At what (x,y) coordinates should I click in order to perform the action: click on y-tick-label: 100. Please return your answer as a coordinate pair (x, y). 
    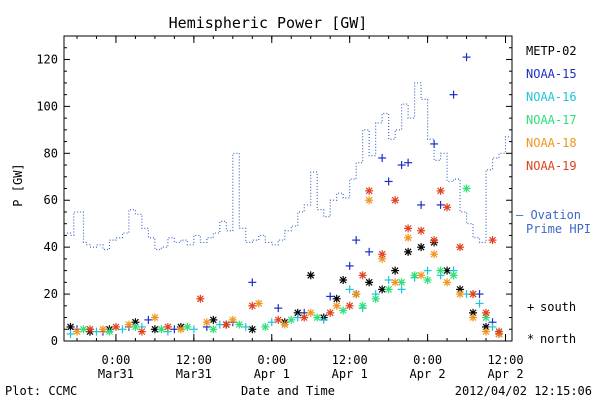
    Looking at the image, I should click on (47, 106).